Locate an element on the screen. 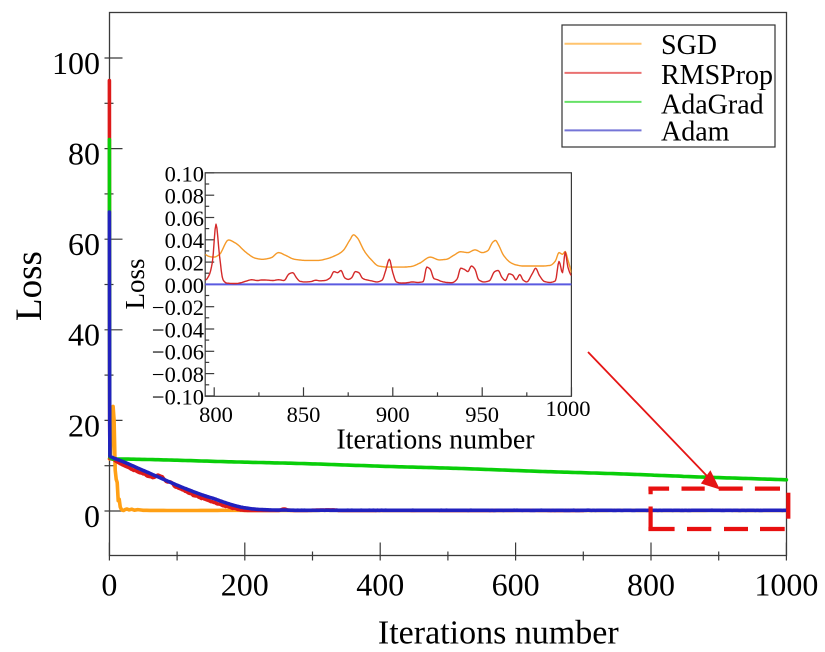  svg-text: 900 is located at coordinates (393, 414).